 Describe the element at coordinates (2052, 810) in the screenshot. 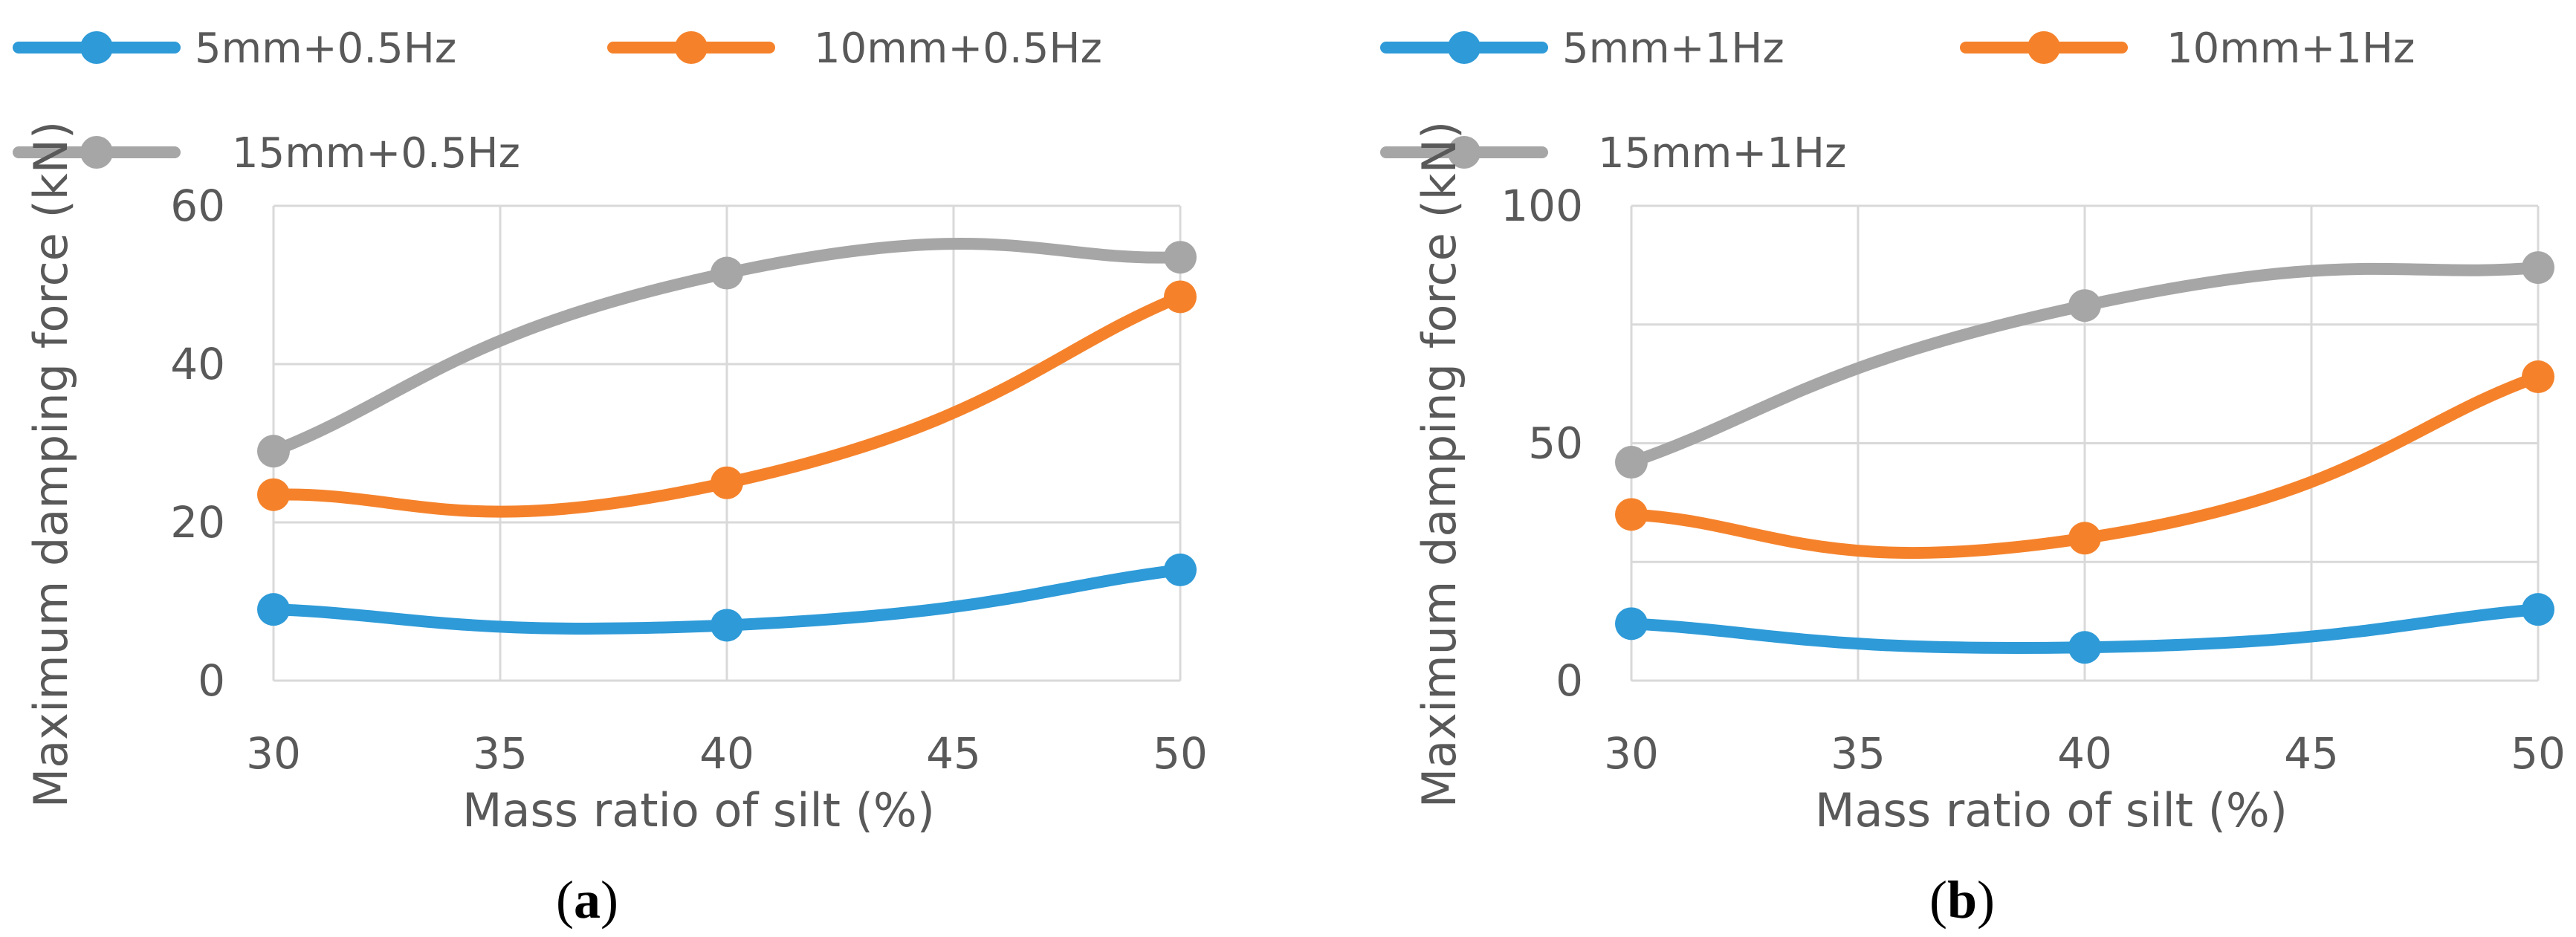

I see `panel-b-x-axis-title: Mass ratio of silt (%)` at that location.